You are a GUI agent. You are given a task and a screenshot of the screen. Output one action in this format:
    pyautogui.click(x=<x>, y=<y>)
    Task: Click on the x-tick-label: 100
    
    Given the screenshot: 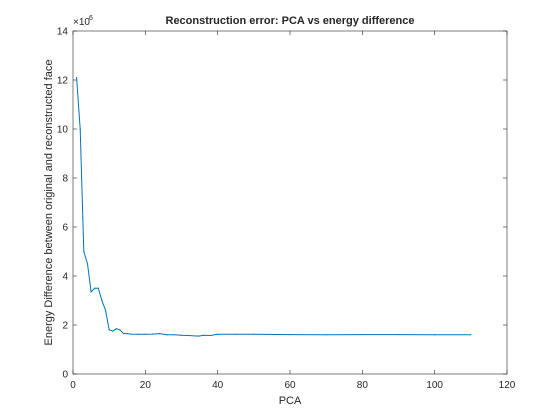 What is the action you would take?
    pyautogui.click(x=434, y=385)
    